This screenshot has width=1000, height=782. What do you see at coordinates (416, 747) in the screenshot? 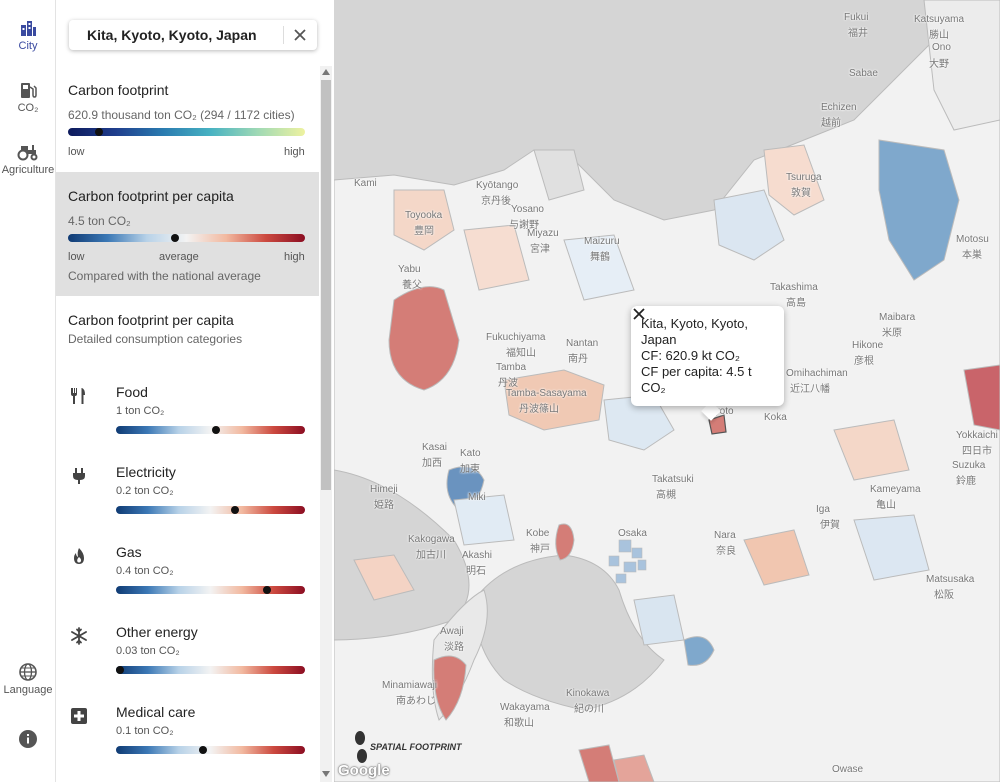
I see `attribution-logo: SPATIAL FOOTPRINT` at bounding box center [416, 747].